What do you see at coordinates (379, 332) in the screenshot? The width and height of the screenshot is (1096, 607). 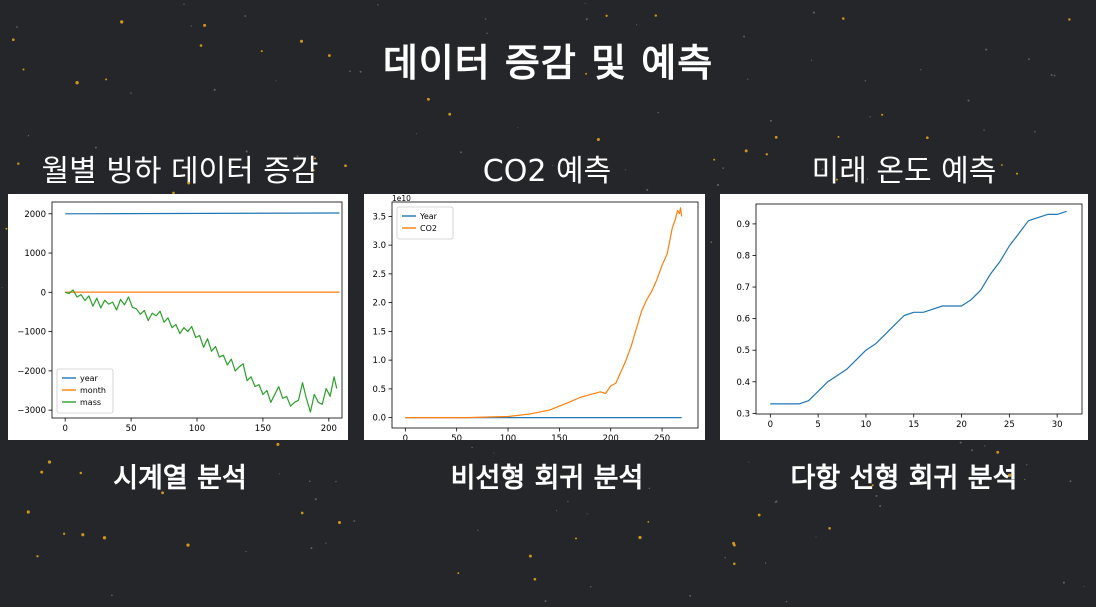 I see `y-tick-label: 1.5` at bounding box center [379, 332].